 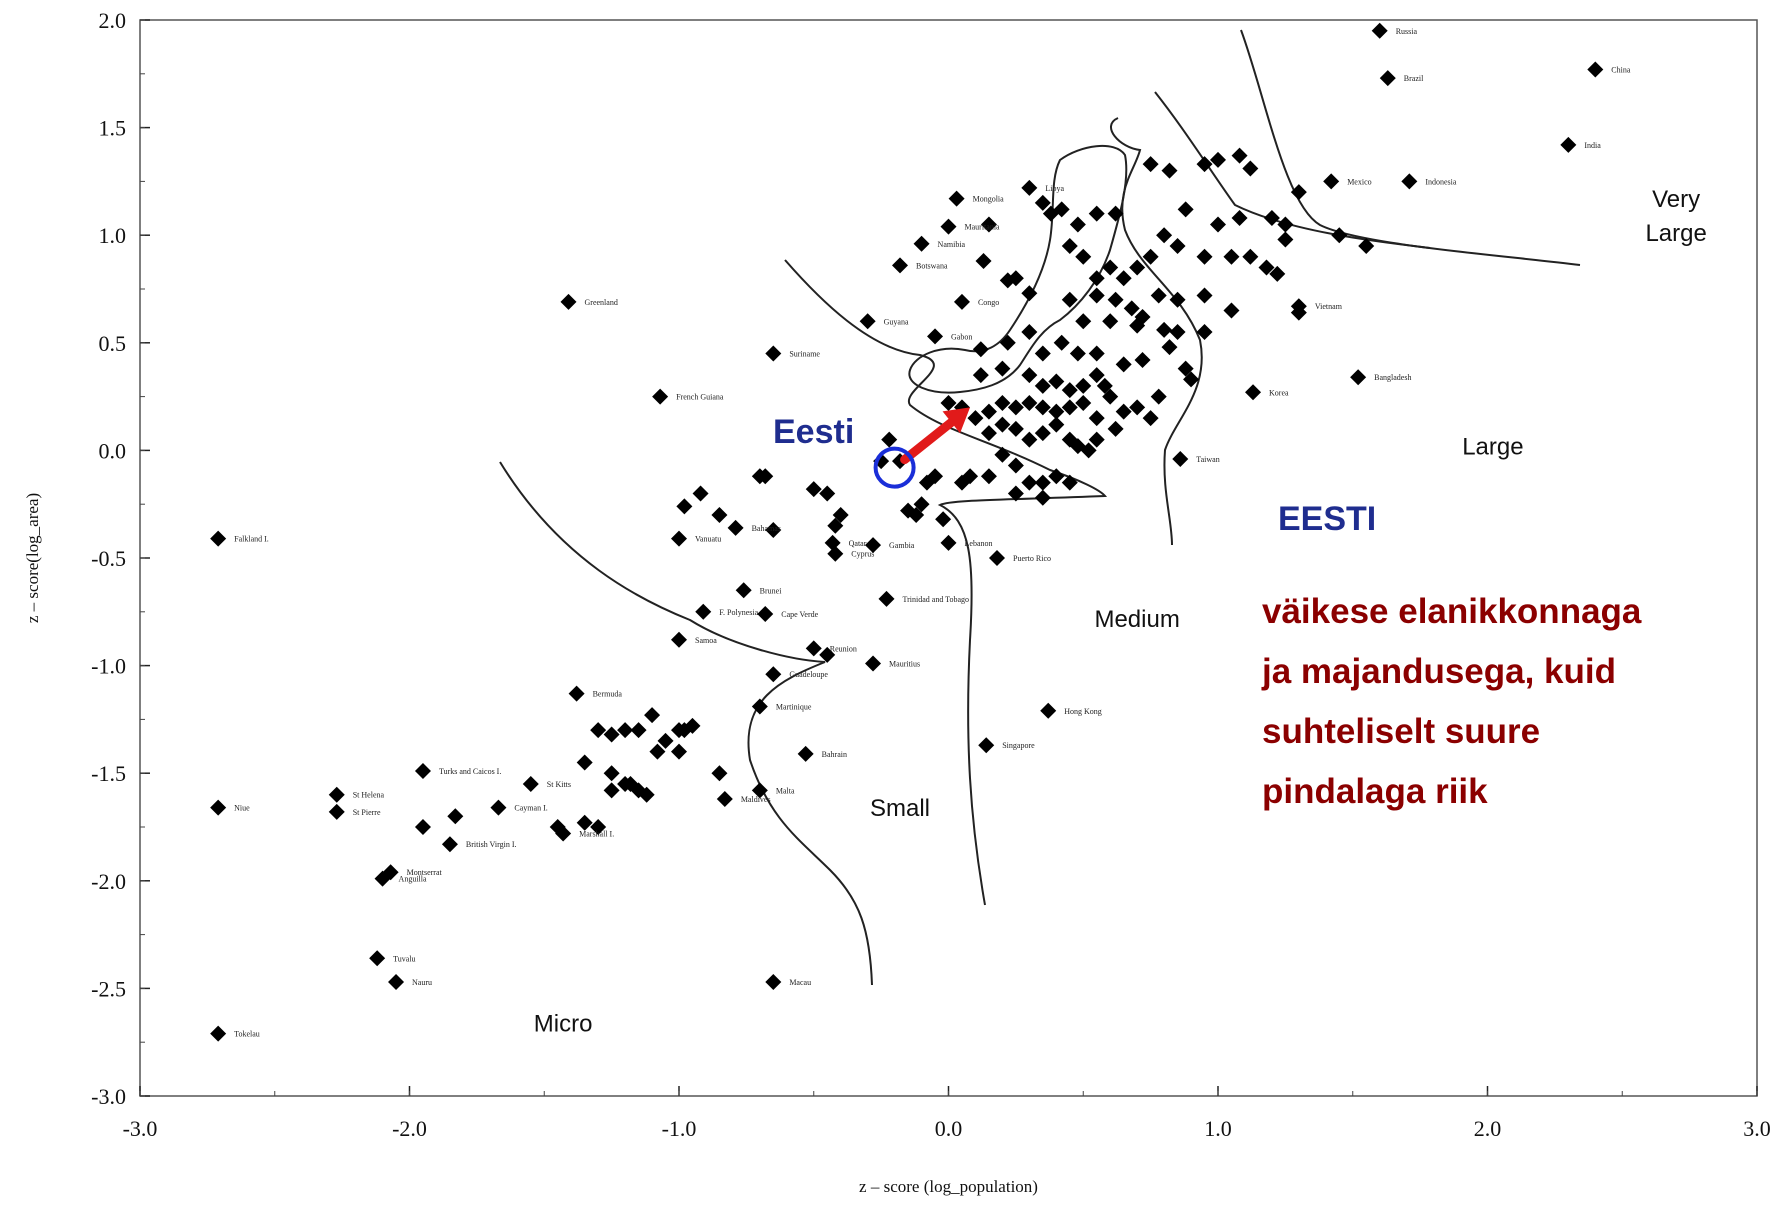 I want to click on point-label: Cayman I., so click(x=530, y=808).